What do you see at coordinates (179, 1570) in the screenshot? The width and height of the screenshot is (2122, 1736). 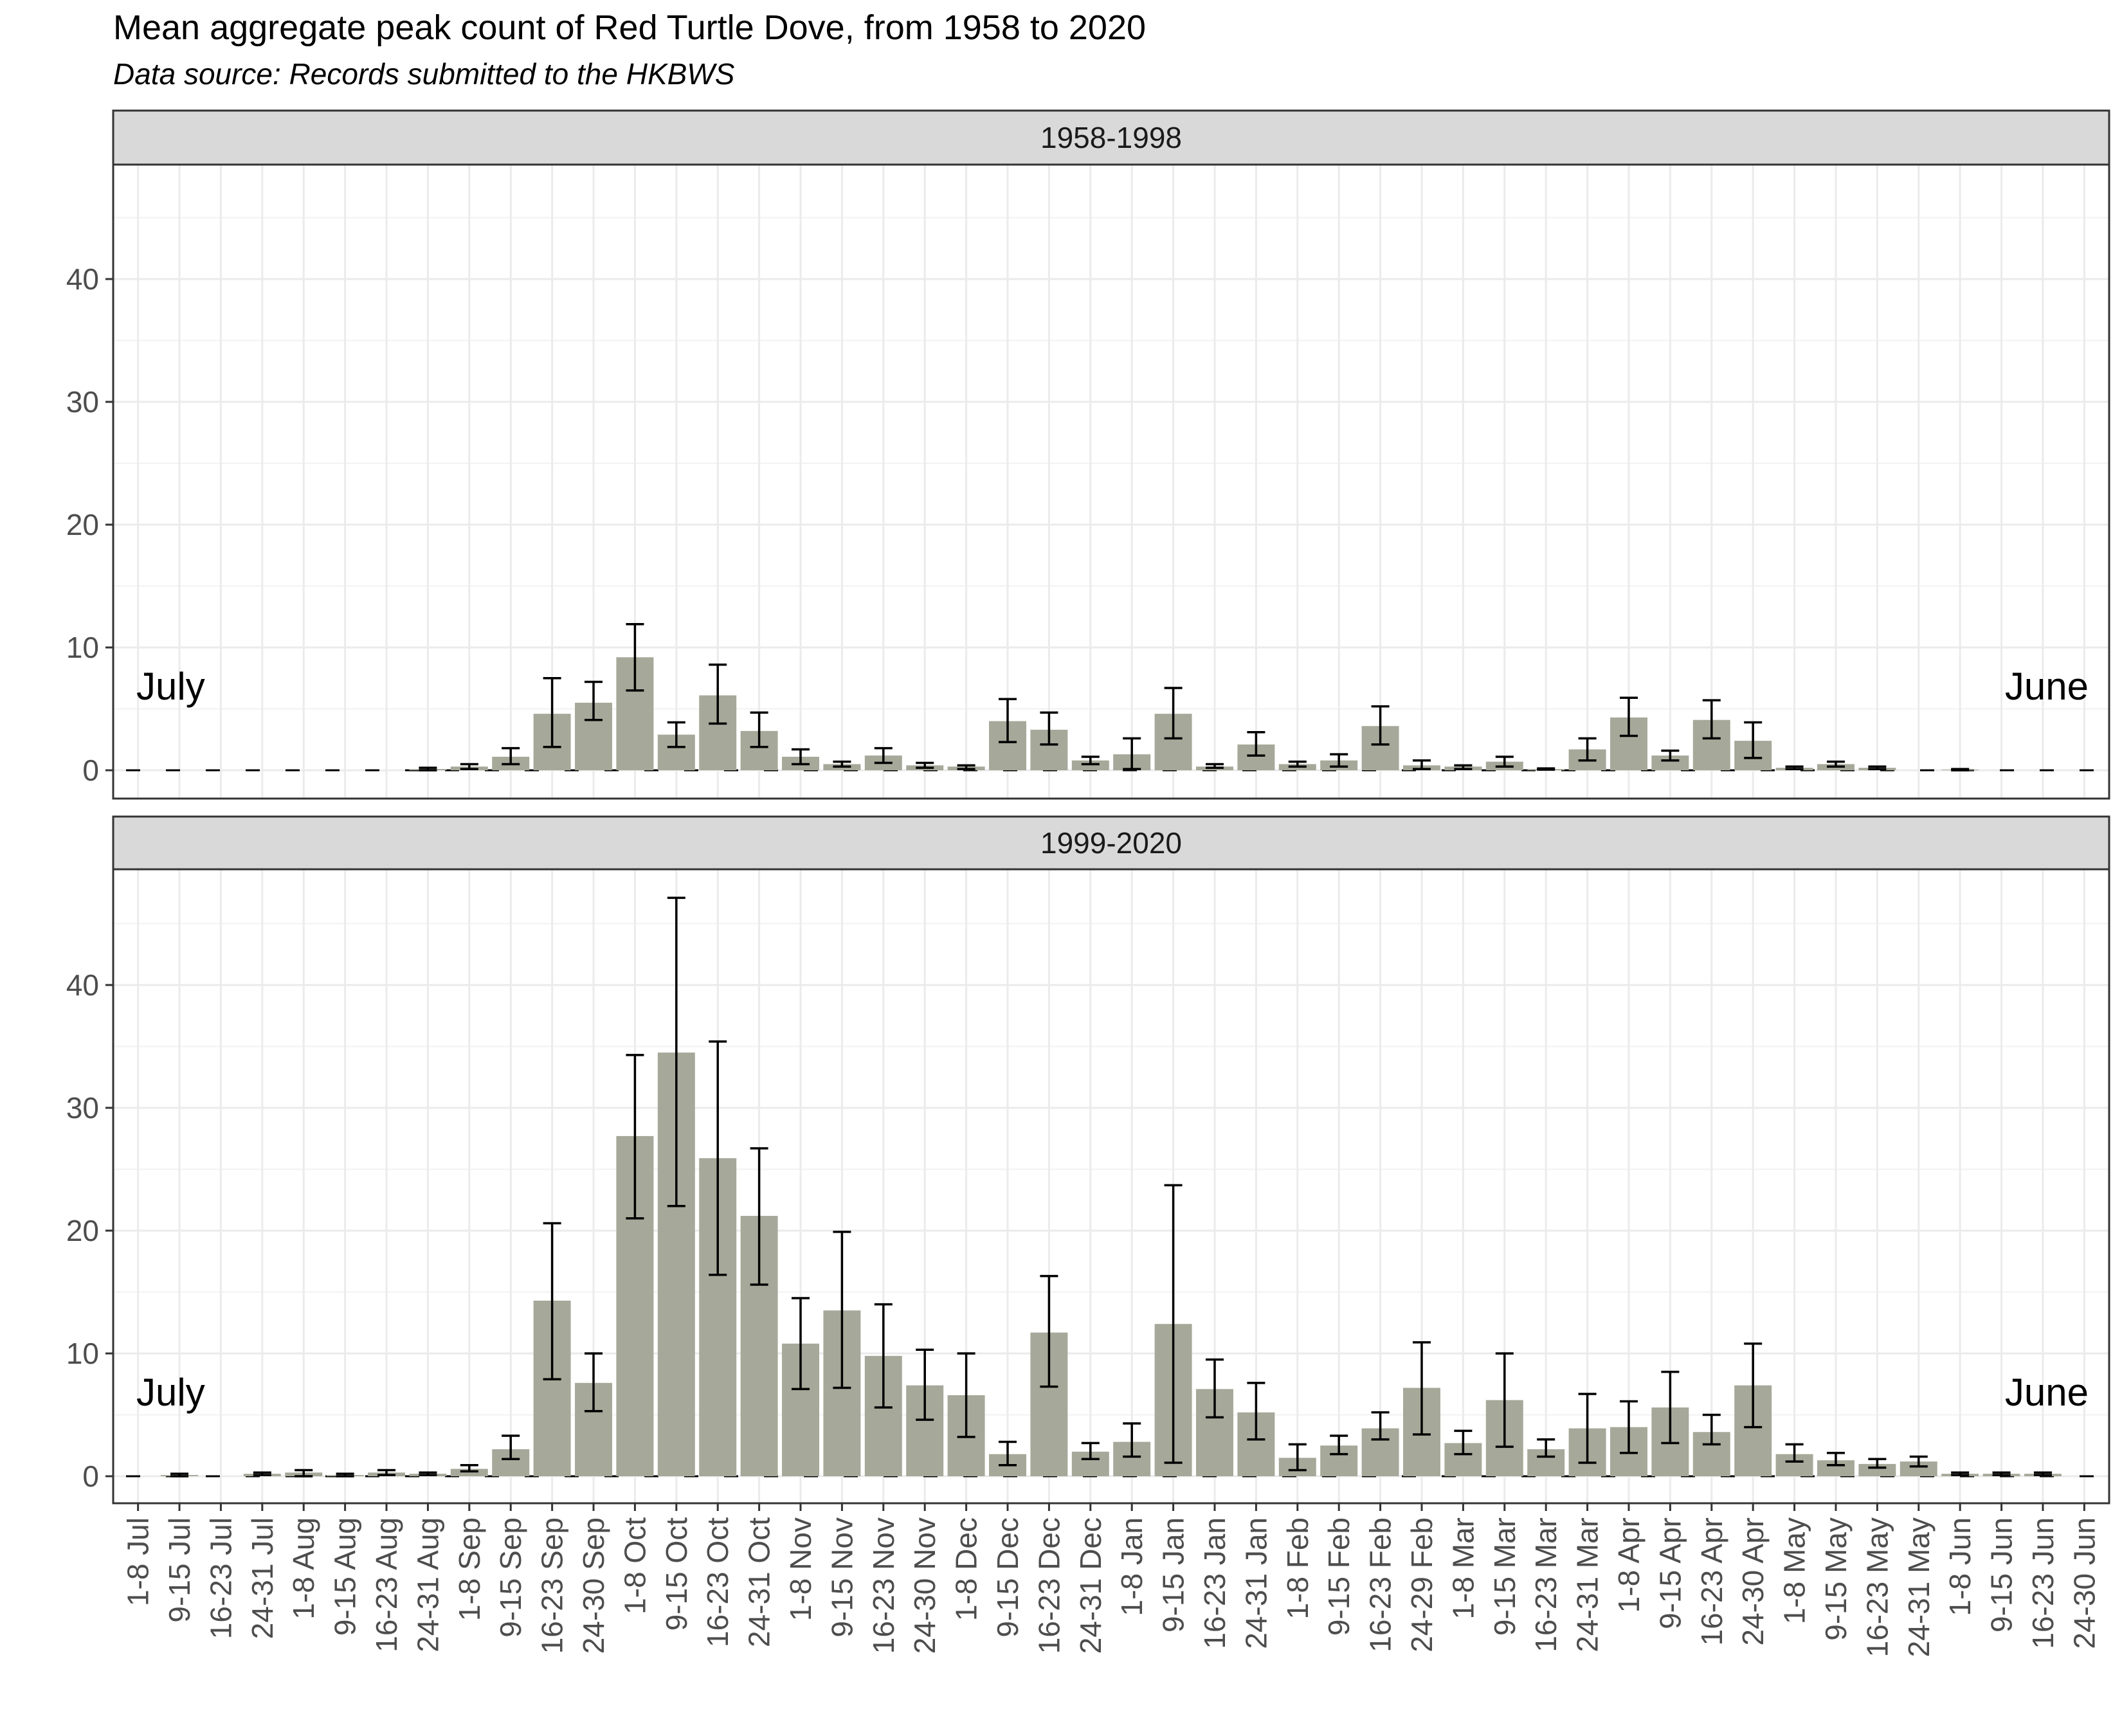 I see `x-tick-label: 9-15 Jul` at bounding box center [179, 1570].